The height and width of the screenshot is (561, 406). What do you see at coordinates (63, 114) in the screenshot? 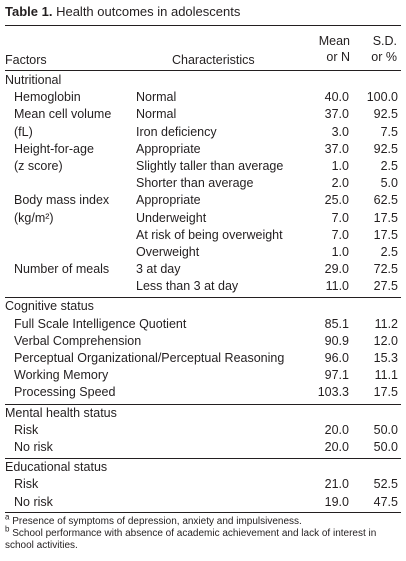
I see `factor-cell: Mean cell volume` at bounding box center [63, 114].